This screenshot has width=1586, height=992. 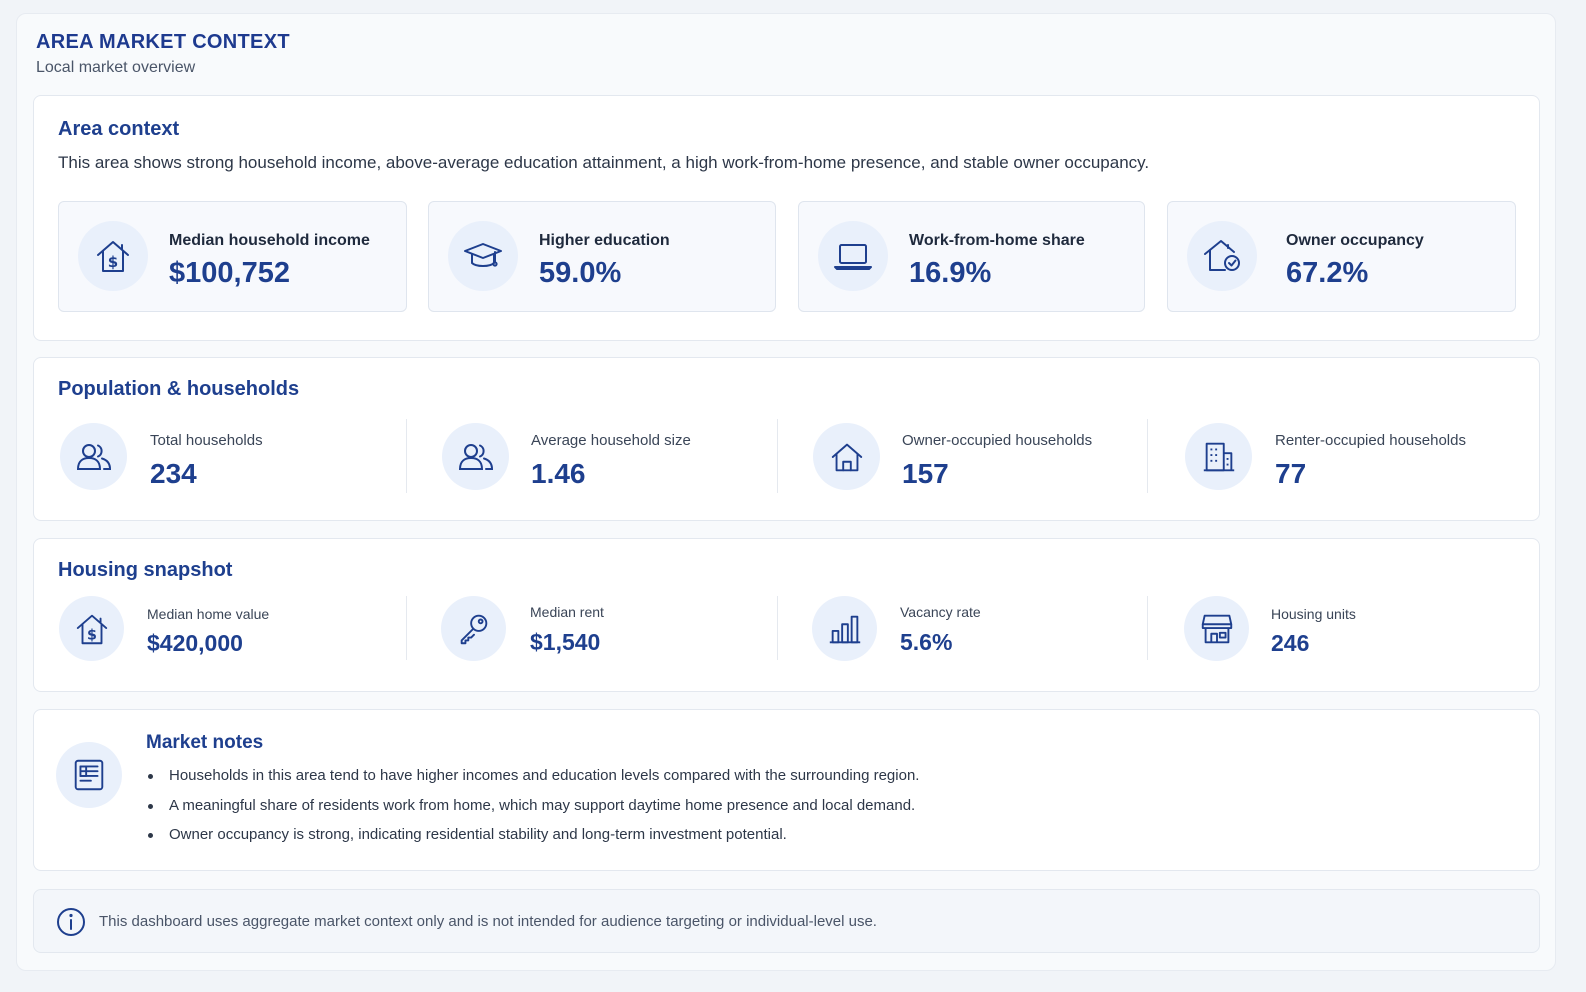 I want to click on stat-label: Owner-occupied households, so click(x=997, y=440).